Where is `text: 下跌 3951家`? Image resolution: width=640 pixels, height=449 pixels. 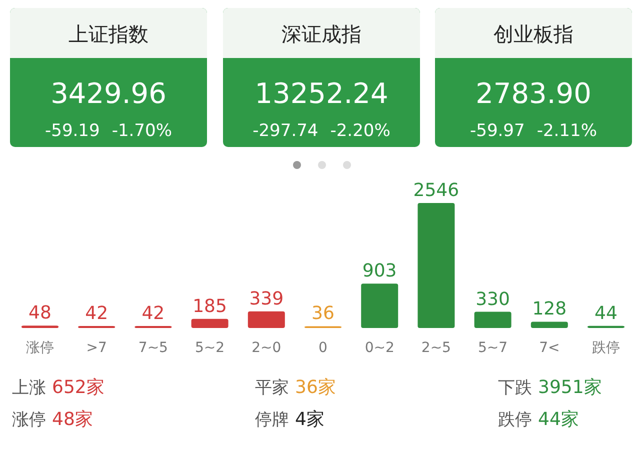 text: 下跌 3951家 is located at coordinates (550, 387).